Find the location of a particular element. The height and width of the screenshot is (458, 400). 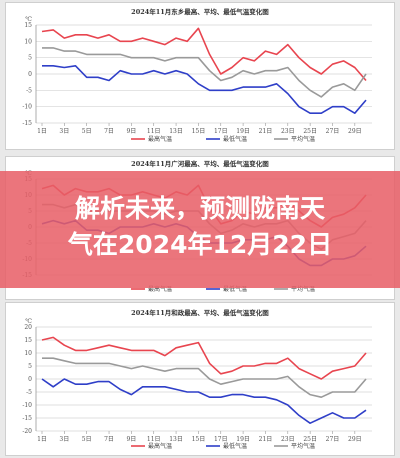

y-tick-label: 20 is located at coordinates (28, 327).